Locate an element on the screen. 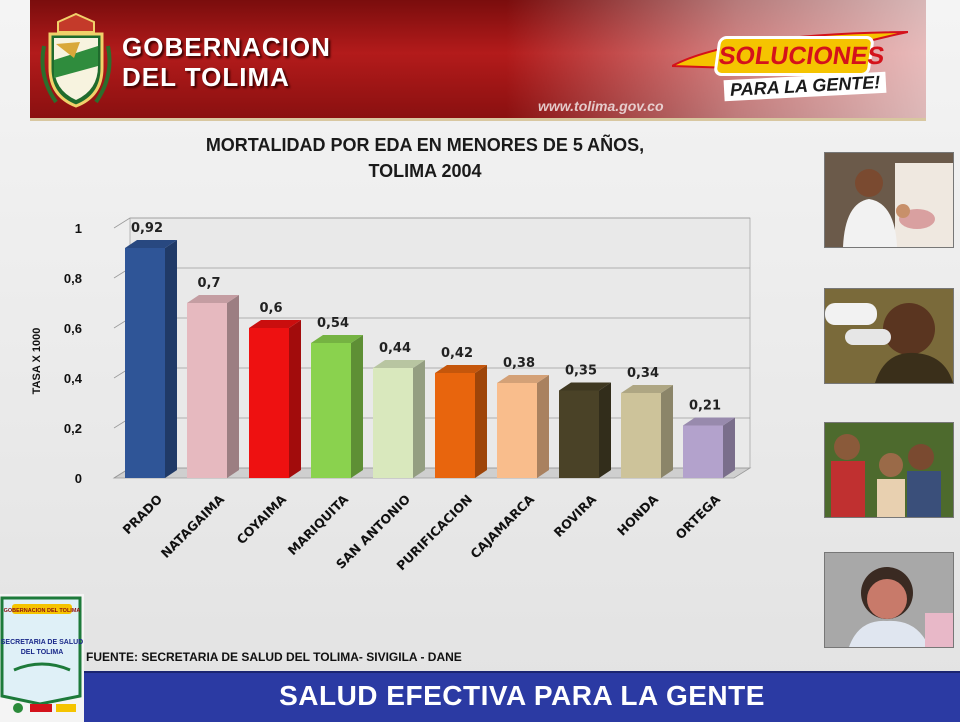 Image resolution: width=960 pixels, height=722 pixels. bar-san-antonio is located at coordinates (399, 419).